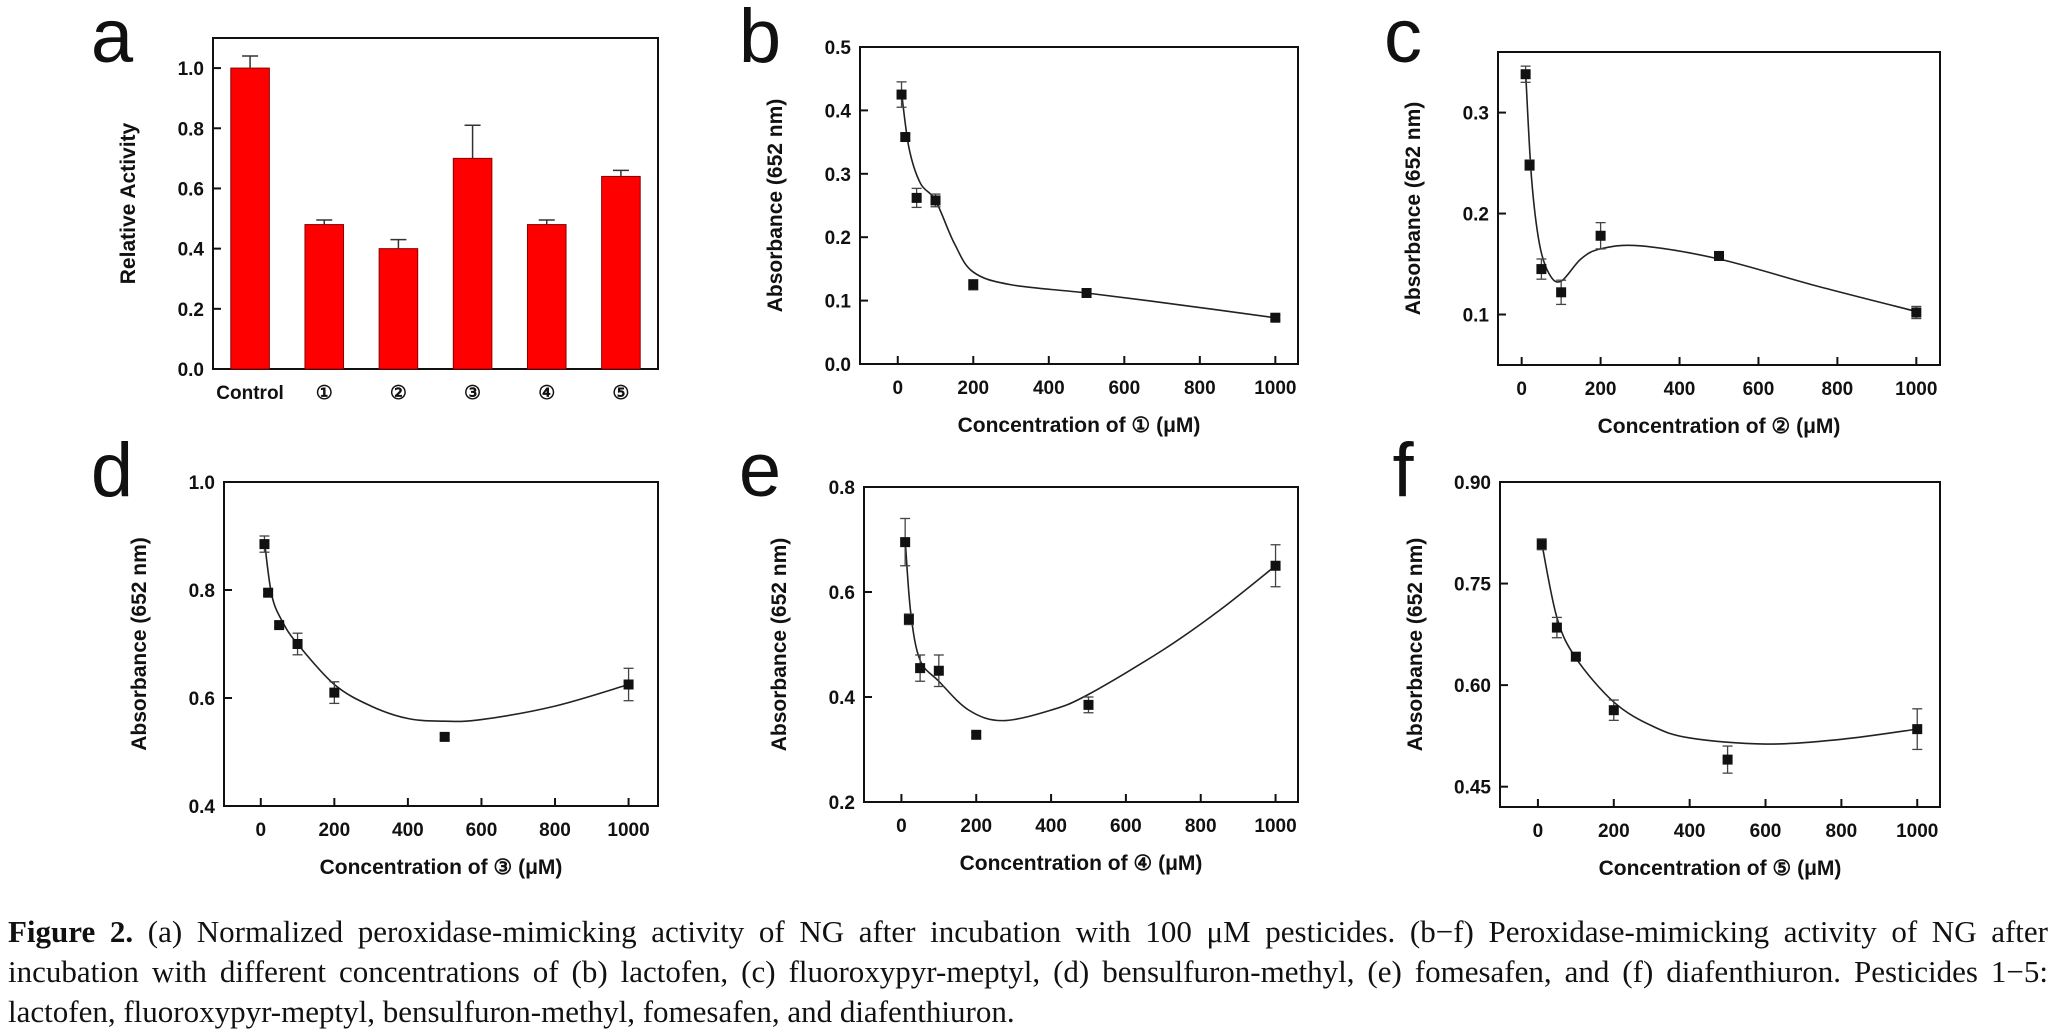 The width and height of the screenshot is (2056, 1034). Describe the element at coordinates (202, 483) in the screenshot. I see `y-tick-label-d-3: 1.0` at that location.